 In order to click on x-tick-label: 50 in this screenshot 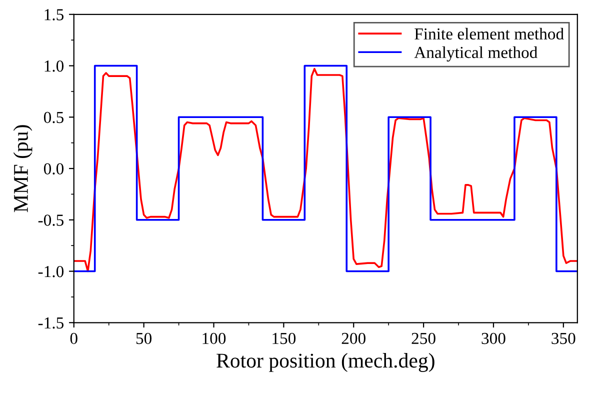, I will do `click(144, 338)`.